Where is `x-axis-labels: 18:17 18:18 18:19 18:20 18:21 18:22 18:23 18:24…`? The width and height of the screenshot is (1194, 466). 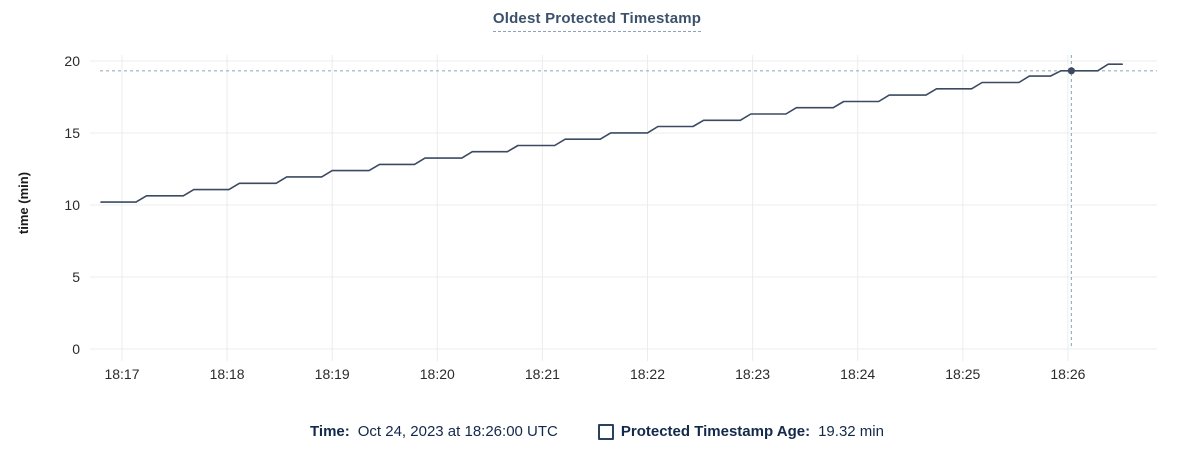 x-axis-labels: 18:17 18:18 18:19 18:20 18:21 18:22 18:23 18:24… is located at coordinates (594, 374).